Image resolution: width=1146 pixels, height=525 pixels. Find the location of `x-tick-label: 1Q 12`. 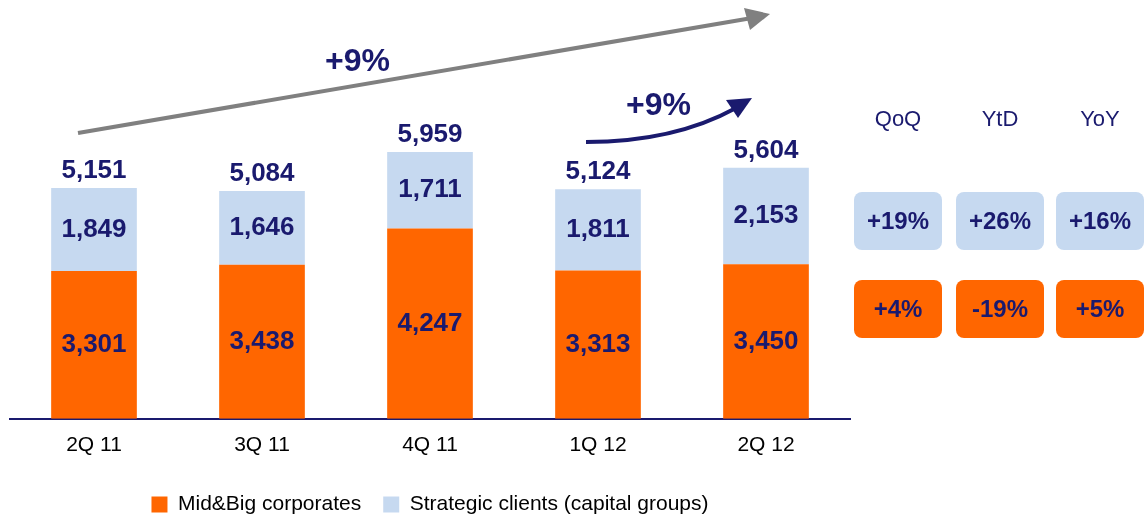

x-tick-label: 1Q 12 is located at coordinates (598, 444).